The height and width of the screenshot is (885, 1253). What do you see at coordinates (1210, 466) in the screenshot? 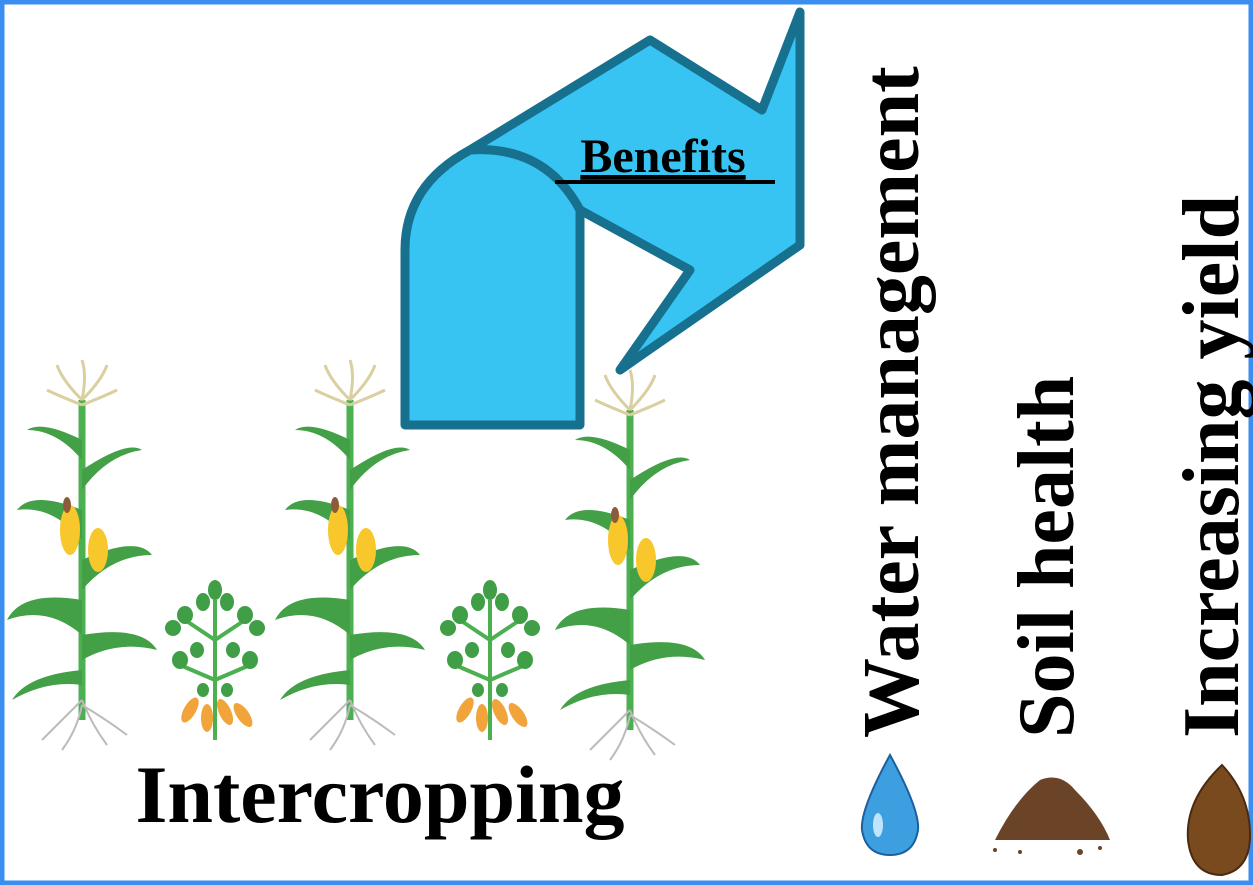
I see `benefit-label: Increasing yield` at bounding box center [1210, 466].